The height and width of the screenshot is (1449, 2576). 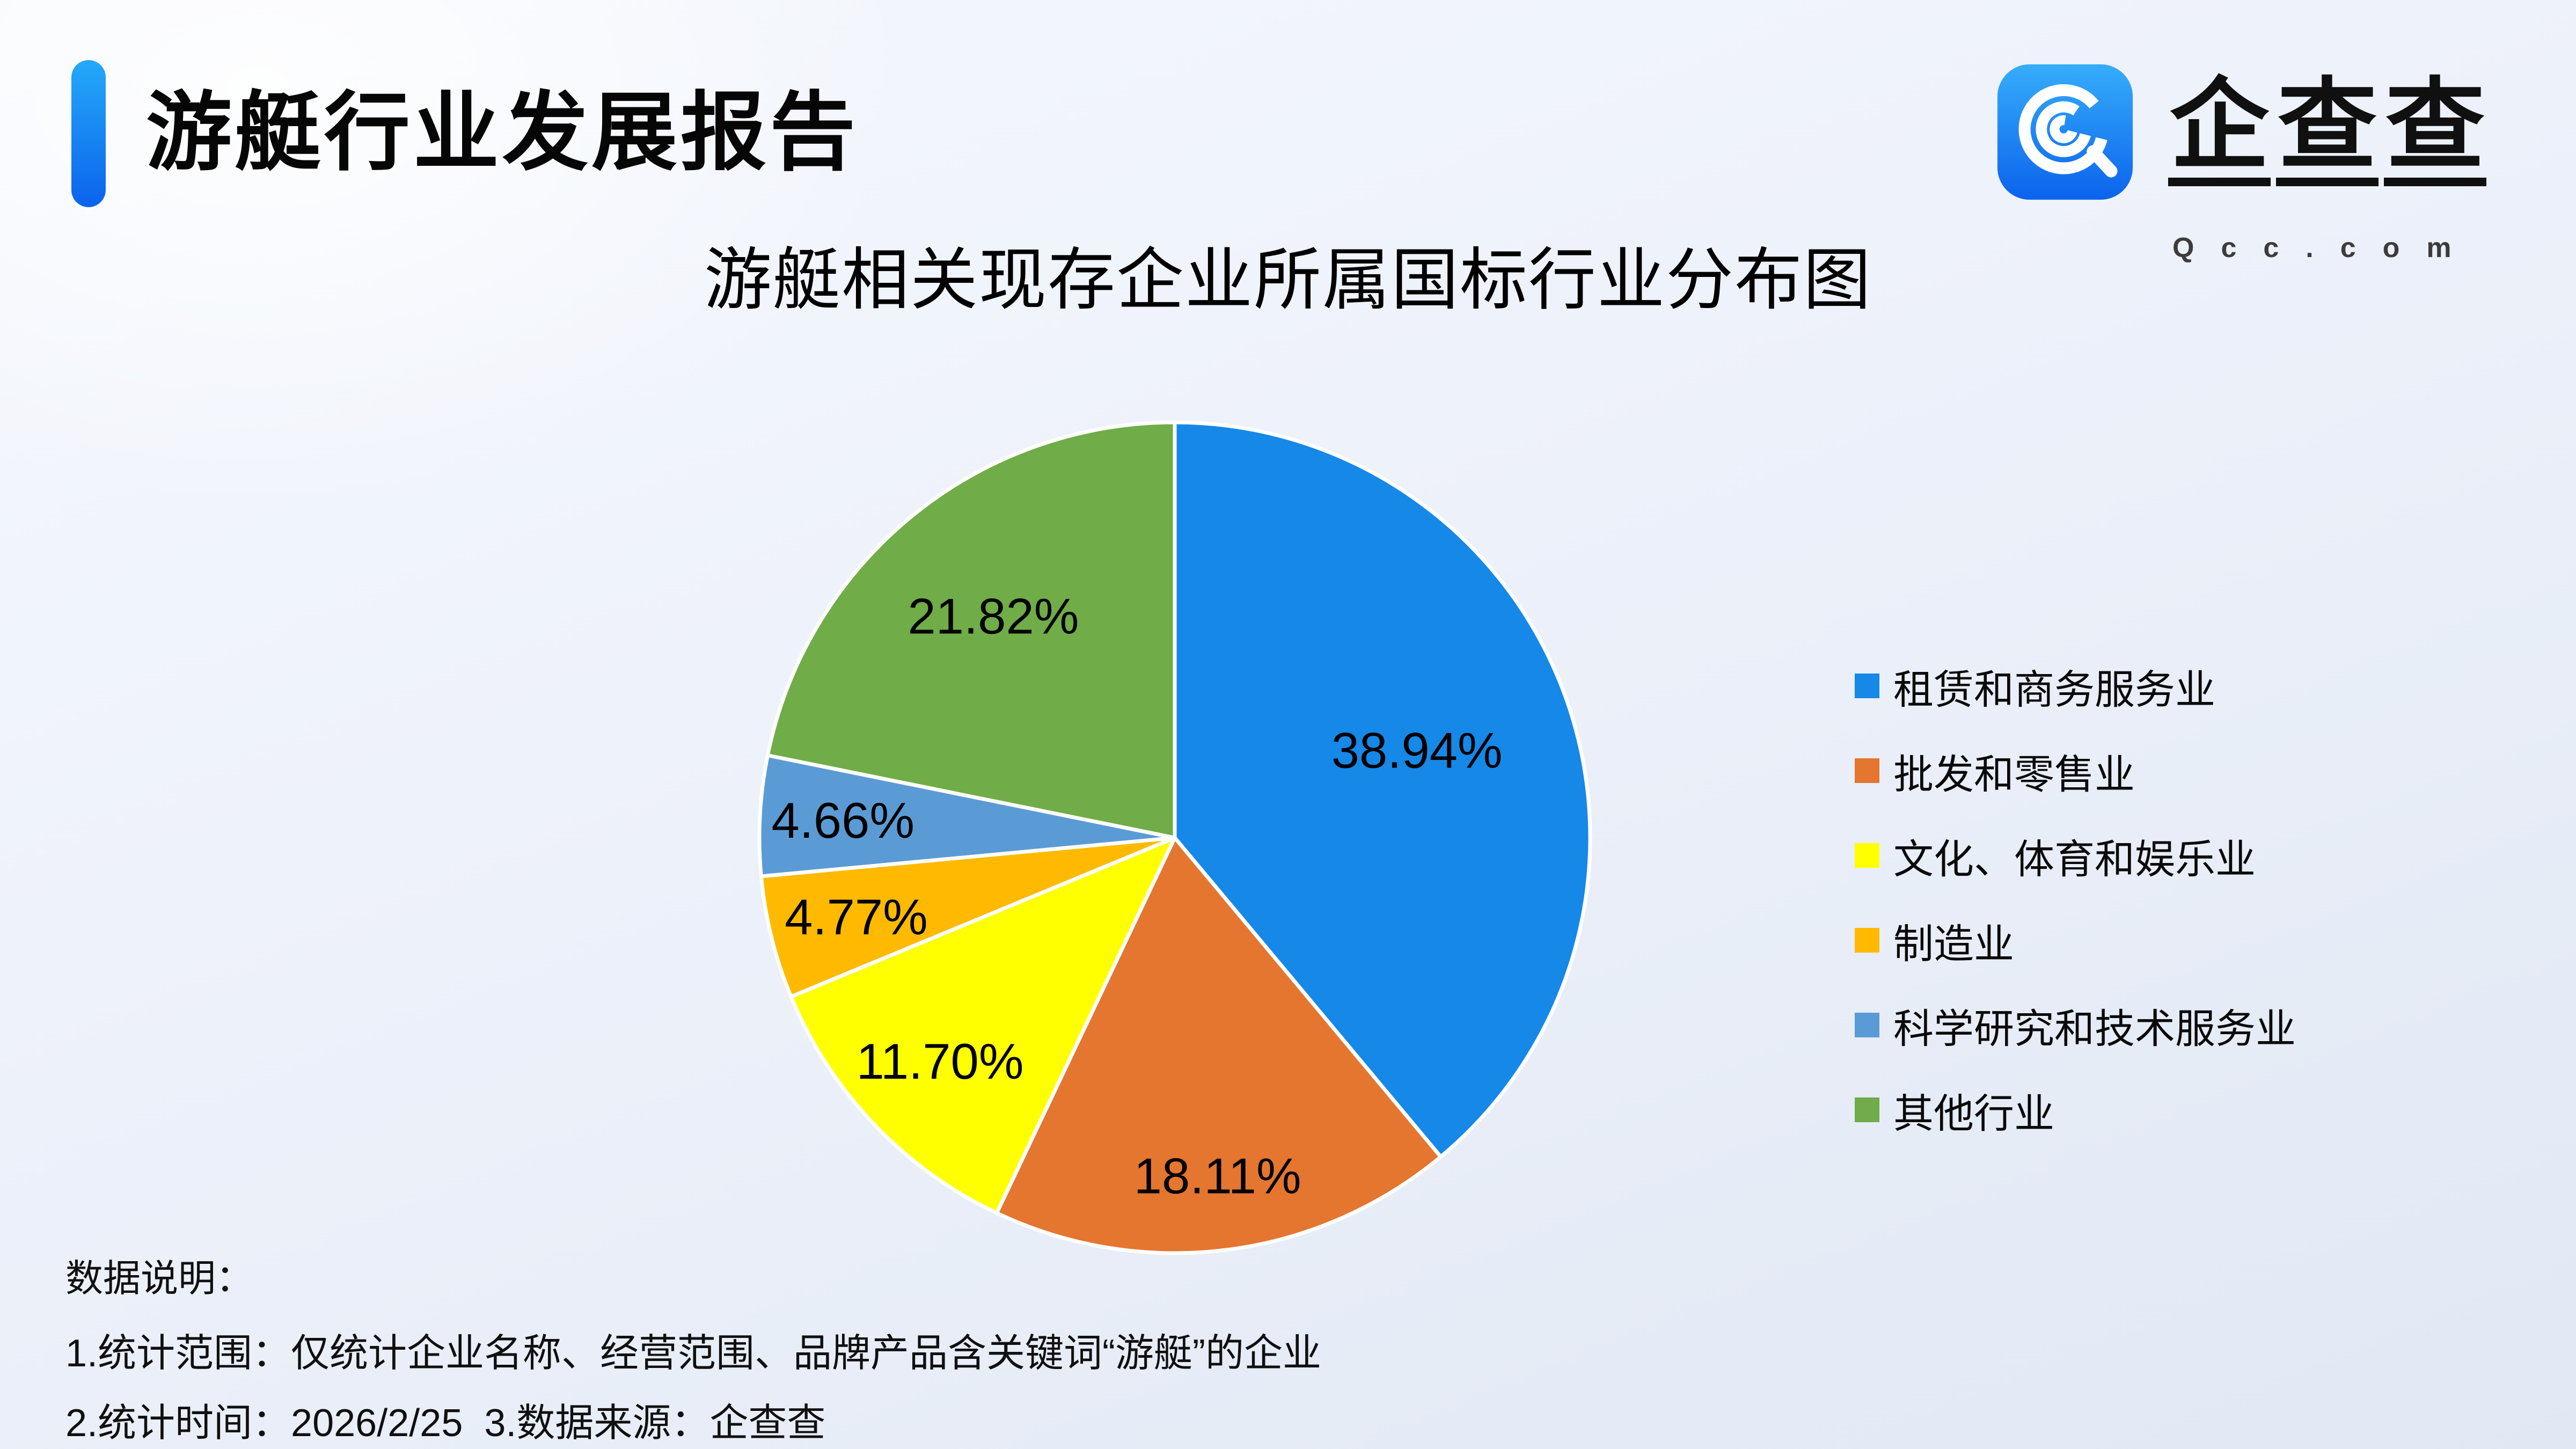 What do you see at coordinates (2065, 132) in the screenshot?
I see `qcc-spiral-icon` at bounding box center [2065, 132].